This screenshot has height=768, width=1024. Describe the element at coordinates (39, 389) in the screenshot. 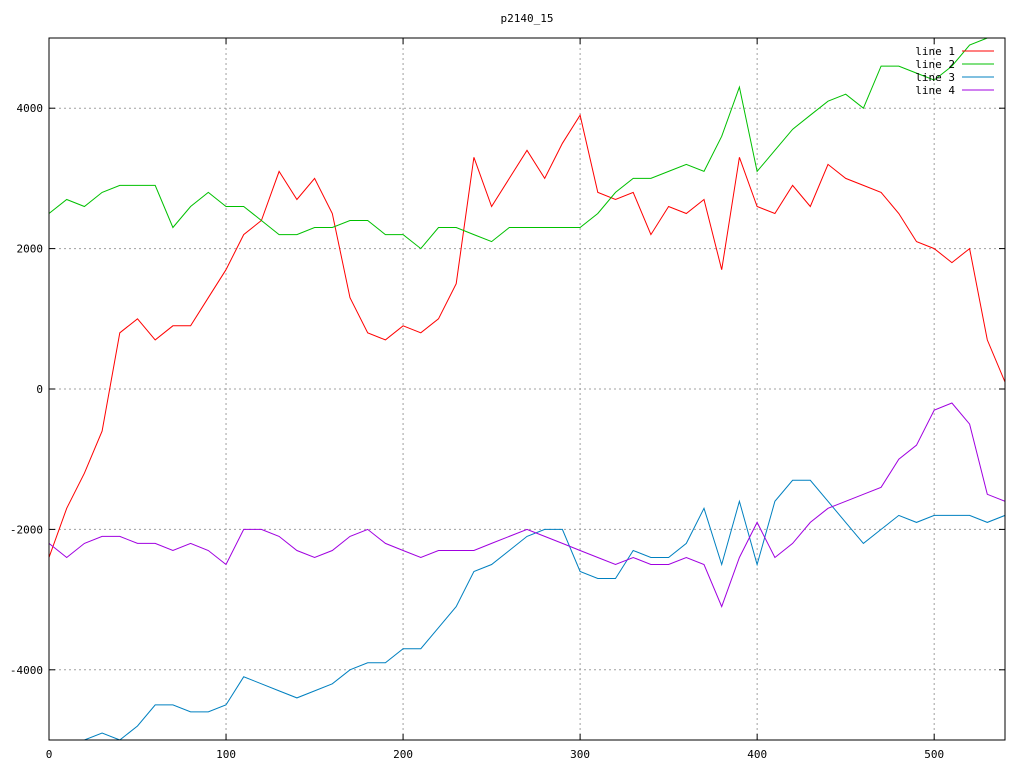

I see `y-tick-label: 0` at that location.